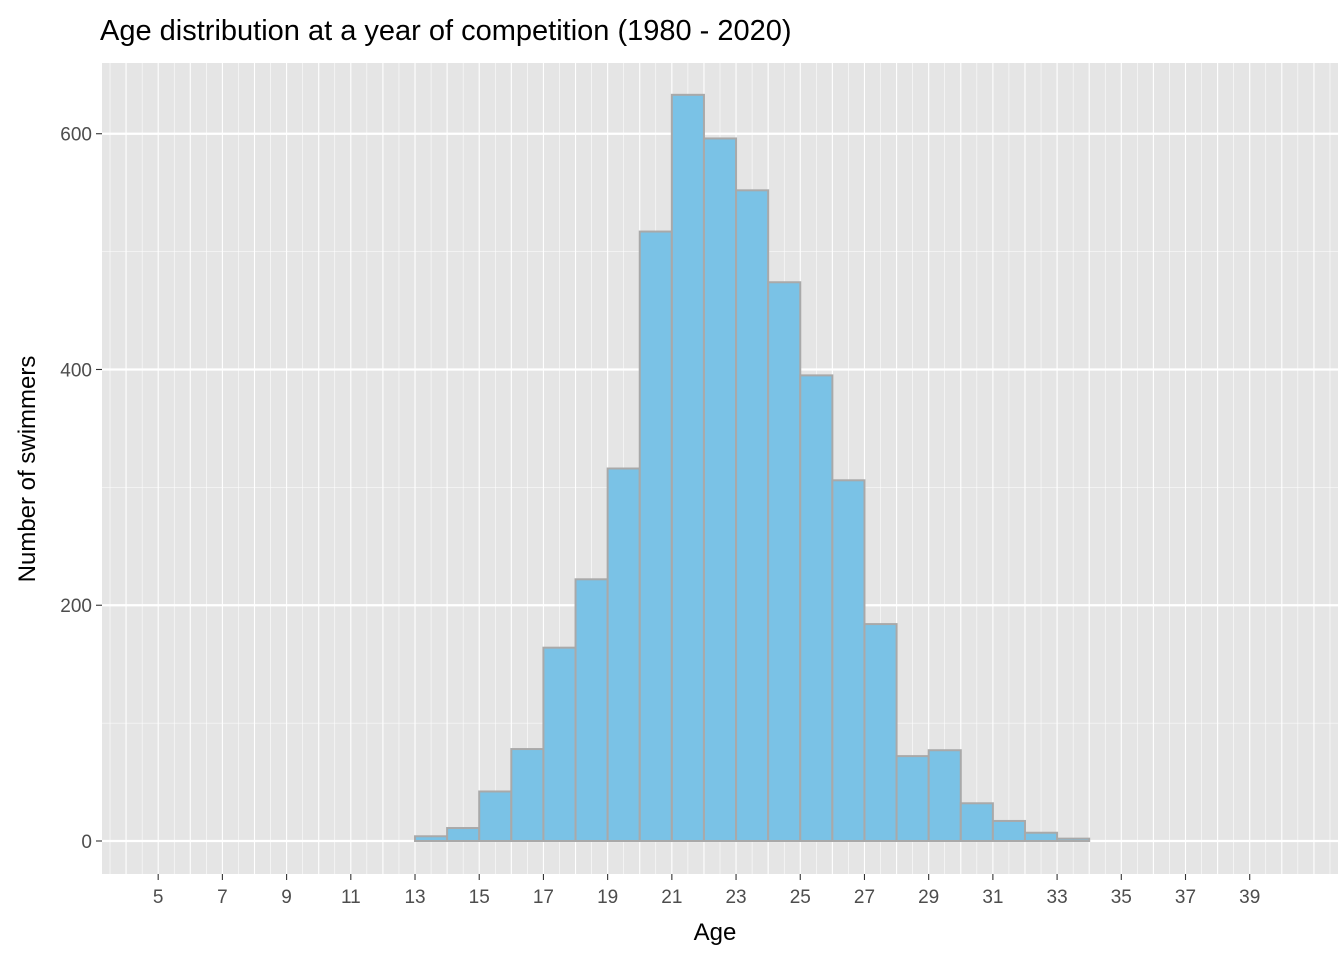 The height and width of the screenshot is (965, 1344). Describe the element at coordinates (607, 897) in the screenshot. I see `x-tick-label: 19` at that location.